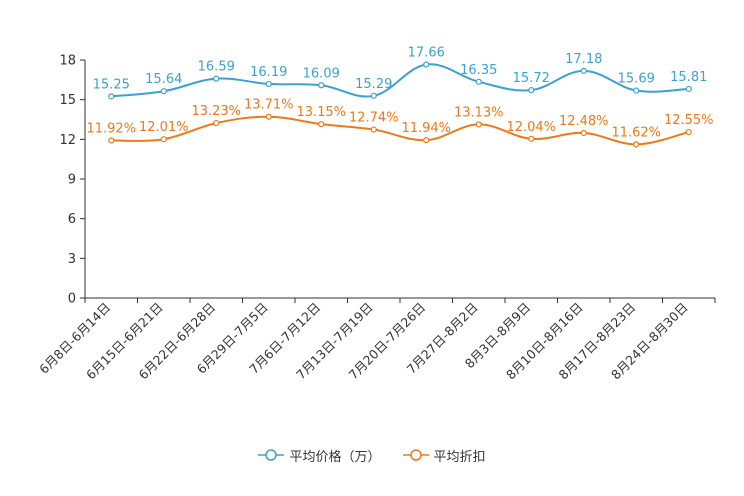 This screenshot has height=496, width=744. I want to click on y-tick-label: 9, so click(72, 180).